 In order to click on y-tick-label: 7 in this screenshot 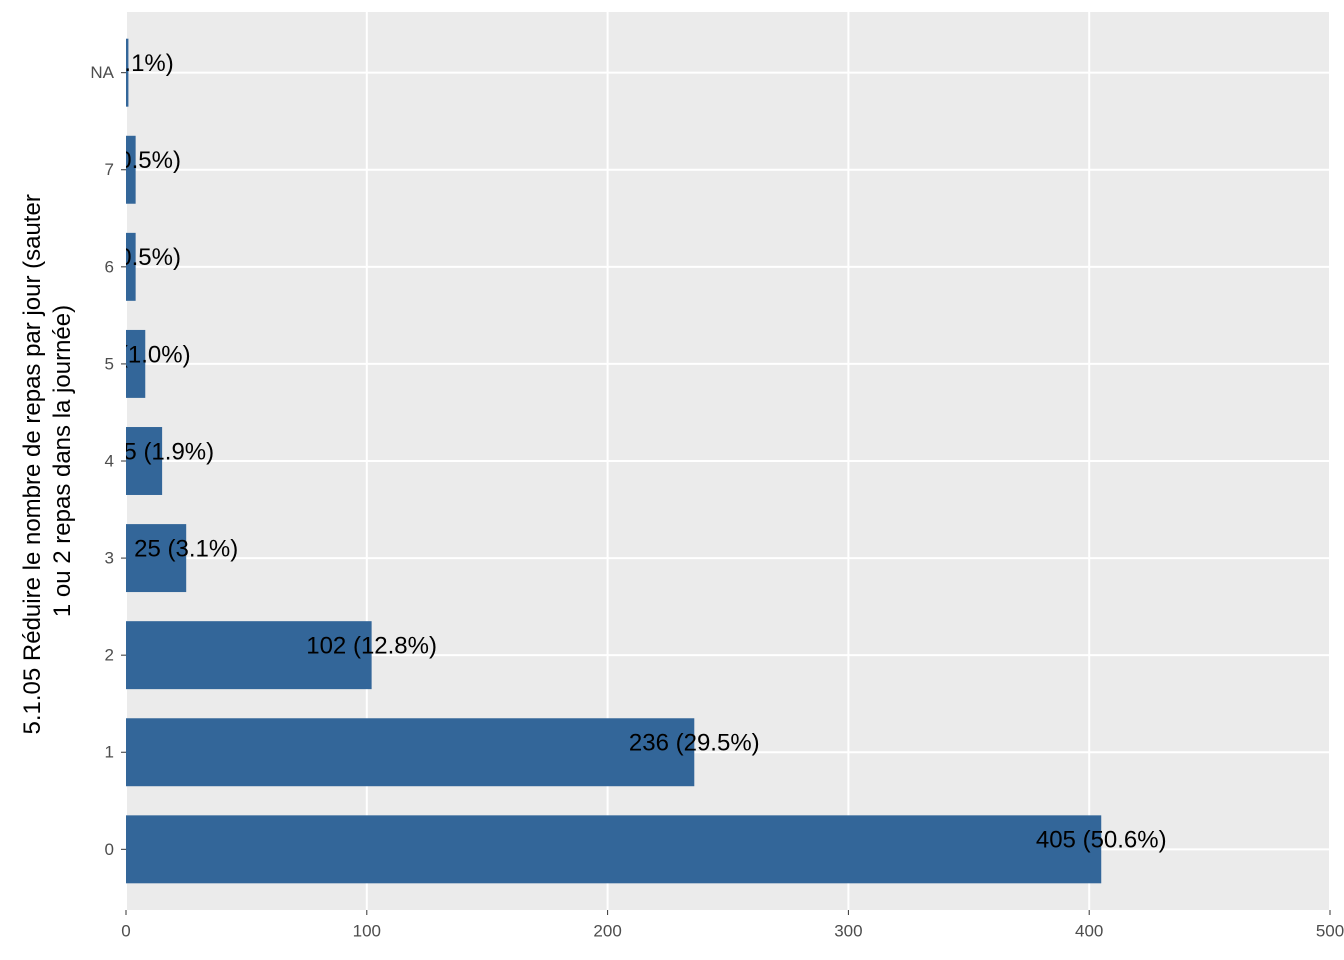, I will do `click(109, 169)`.